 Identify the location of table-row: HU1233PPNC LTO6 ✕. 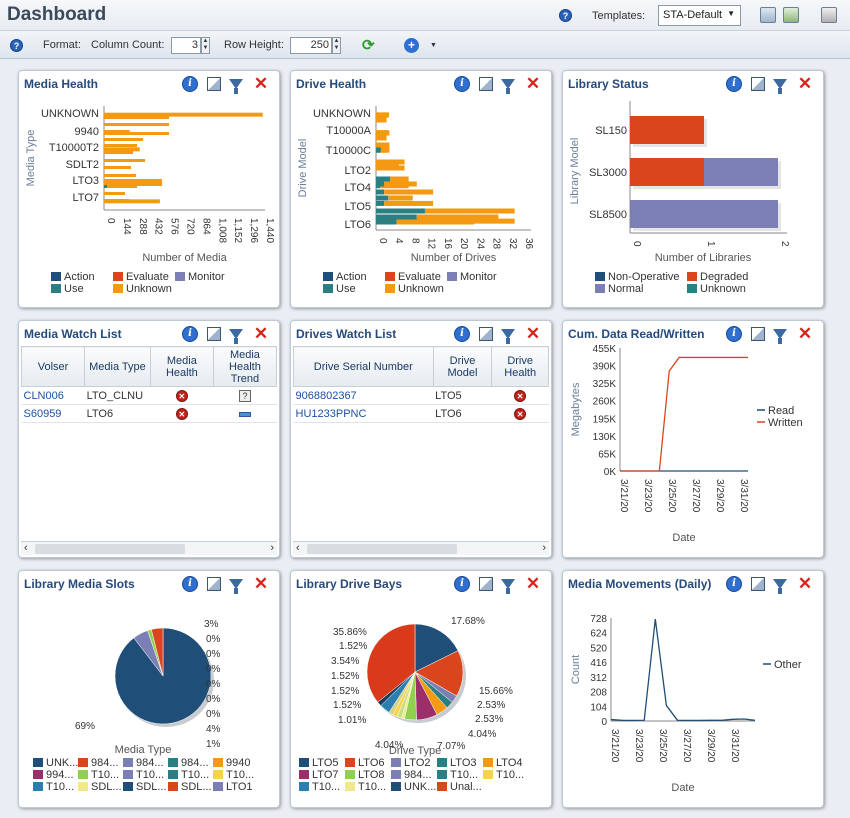
(421, 413).